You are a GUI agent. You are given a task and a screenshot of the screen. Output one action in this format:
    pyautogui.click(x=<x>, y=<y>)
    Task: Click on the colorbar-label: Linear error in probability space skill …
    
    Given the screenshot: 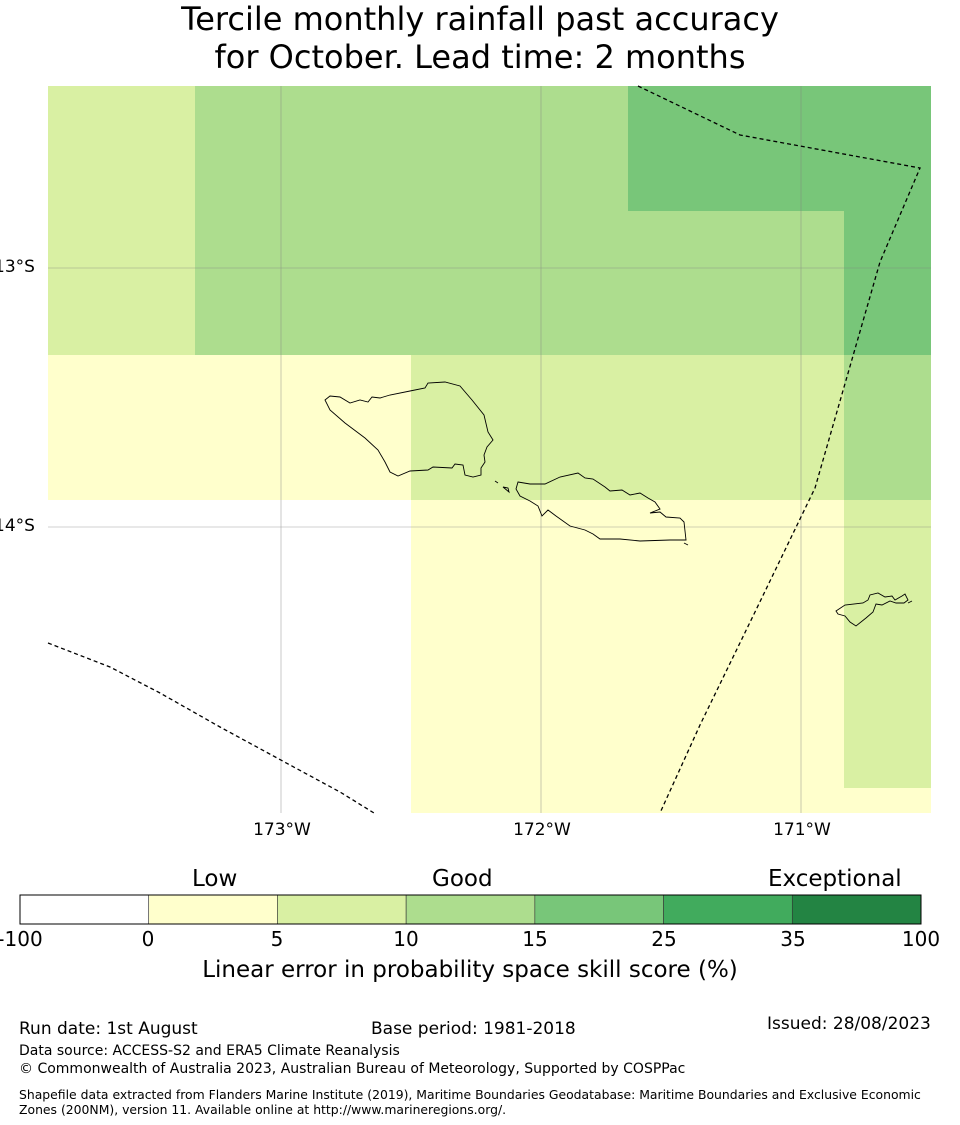 What is the action you would take?
    pyautogui.click(x=470, y=970)
    